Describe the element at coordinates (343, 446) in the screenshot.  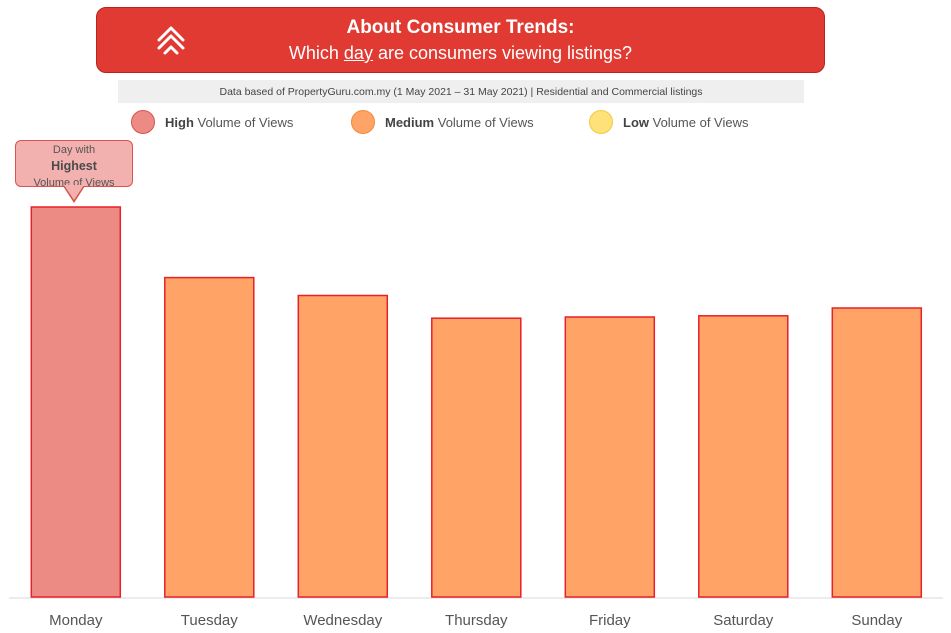
I see `bar-wednesday` at that location.